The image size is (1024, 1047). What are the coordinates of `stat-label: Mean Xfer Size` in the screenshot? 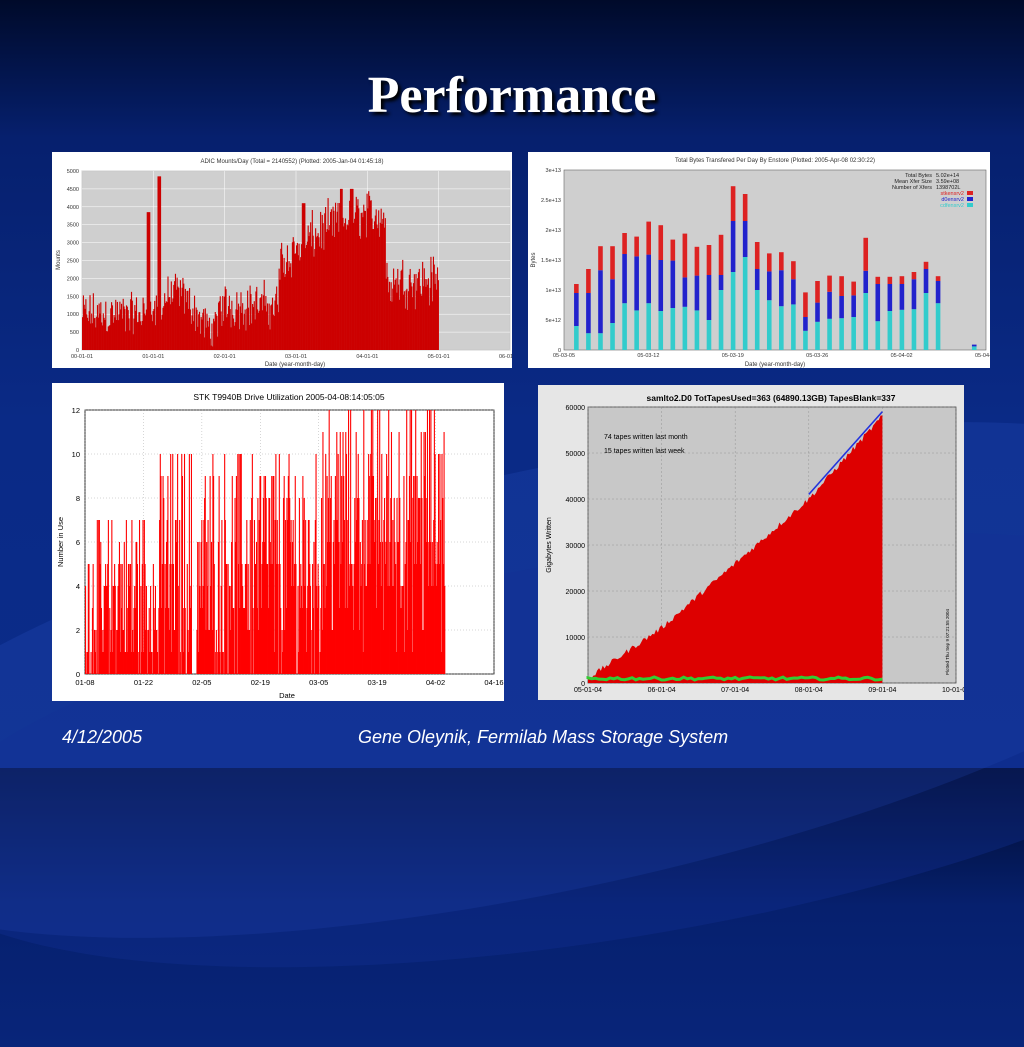 It's located at (913, 182).